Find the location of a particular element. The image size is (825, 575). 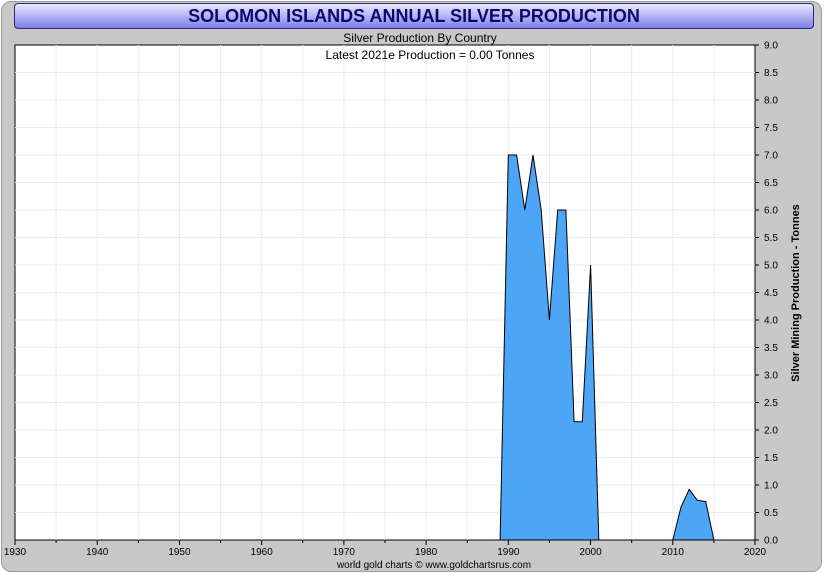

y-tick-label: 7.5 is located at coordinates (771, 128).